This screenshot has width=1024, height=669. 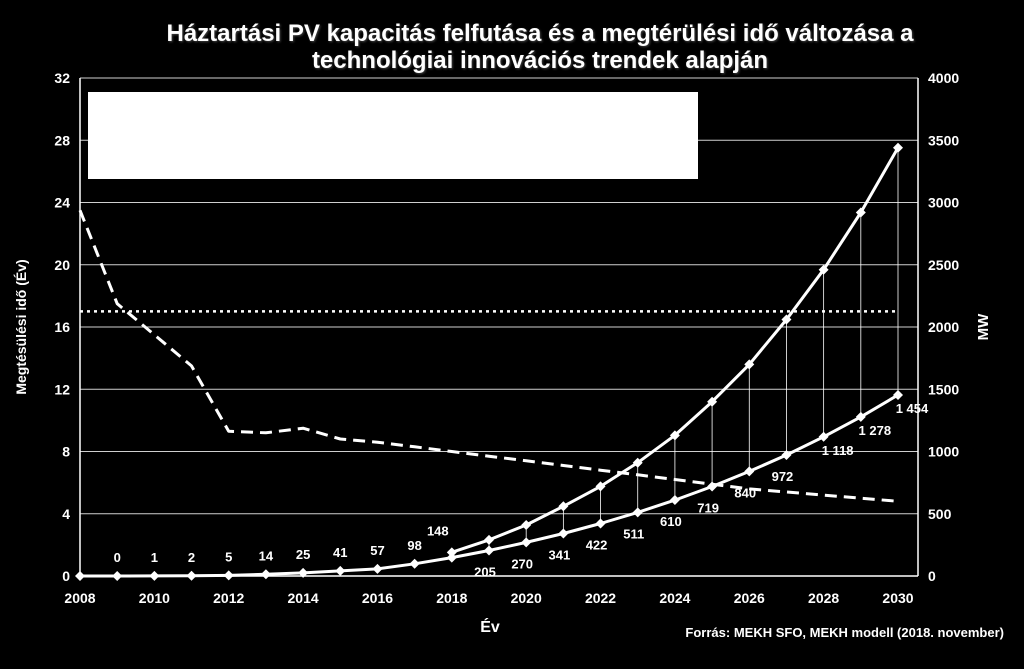 What do you see at coordinates (783, 476) in the screenshot?
I see `data-label: 972` at bounding box center [783, 476].